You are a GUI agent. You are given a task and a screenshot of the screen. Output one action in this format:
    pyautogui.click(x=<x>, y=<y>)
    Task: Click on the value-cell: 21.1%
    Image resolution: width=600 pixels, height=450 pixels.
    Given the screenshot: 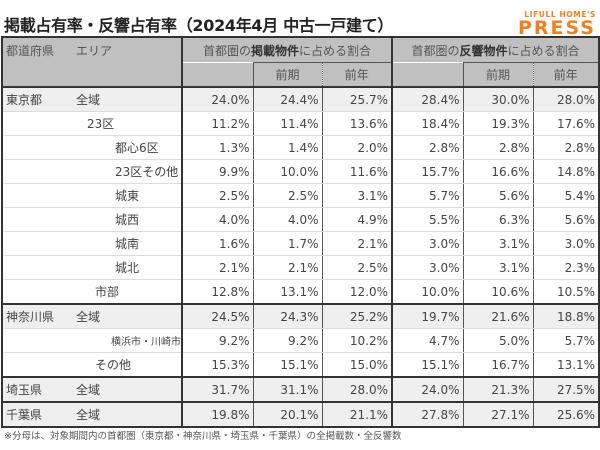 What is the action you would take?
    pyautogui.click(x=357, y=414)
    